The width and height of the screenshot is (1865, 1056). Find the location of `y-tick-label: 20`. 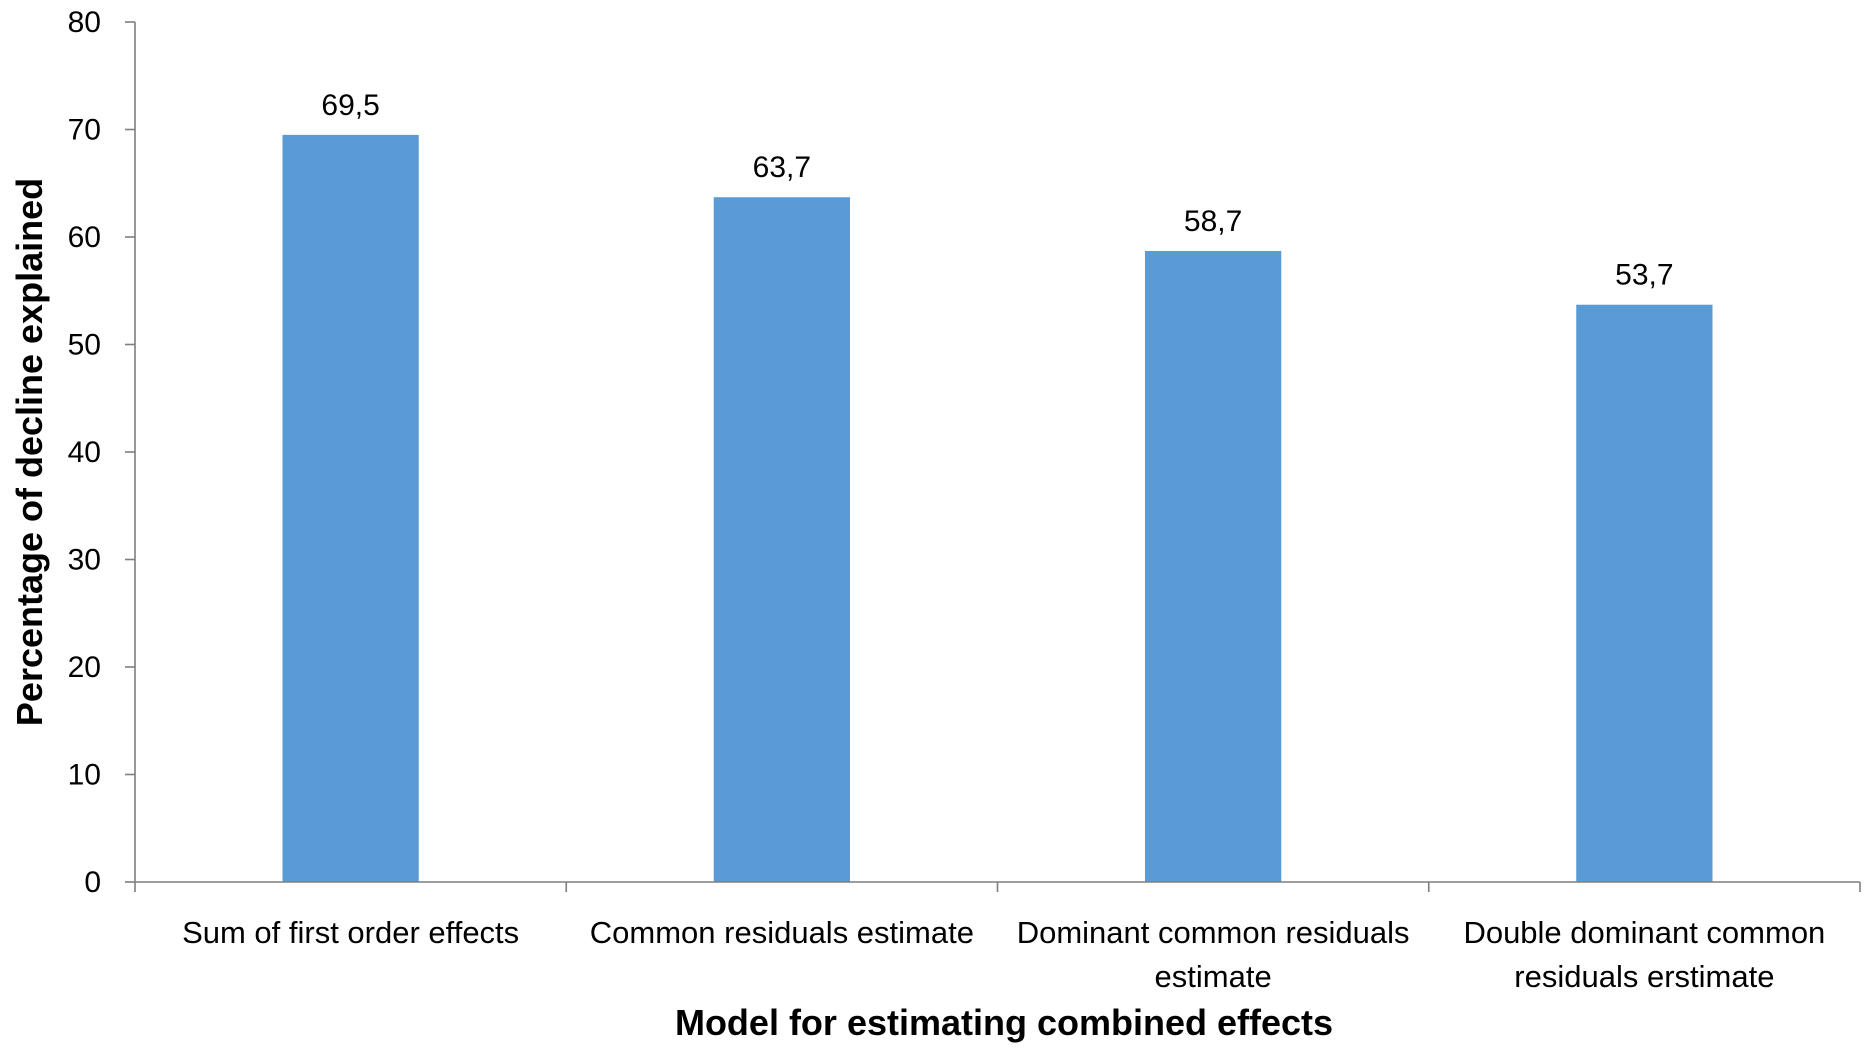

y-tick-label: 20 is located at coordinates (84, 667).